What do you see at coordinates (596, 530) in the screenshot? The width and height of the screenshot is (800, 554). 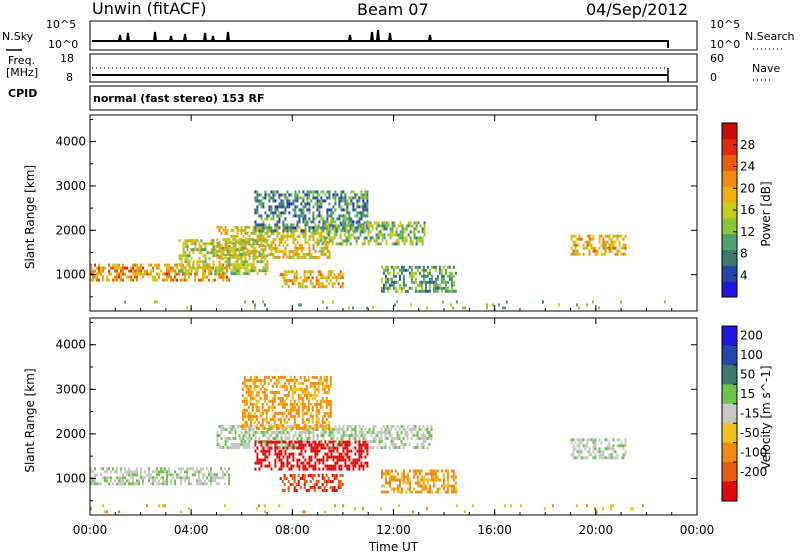 I see `xtick-label: 20:00` at bounding box center [596, 530].